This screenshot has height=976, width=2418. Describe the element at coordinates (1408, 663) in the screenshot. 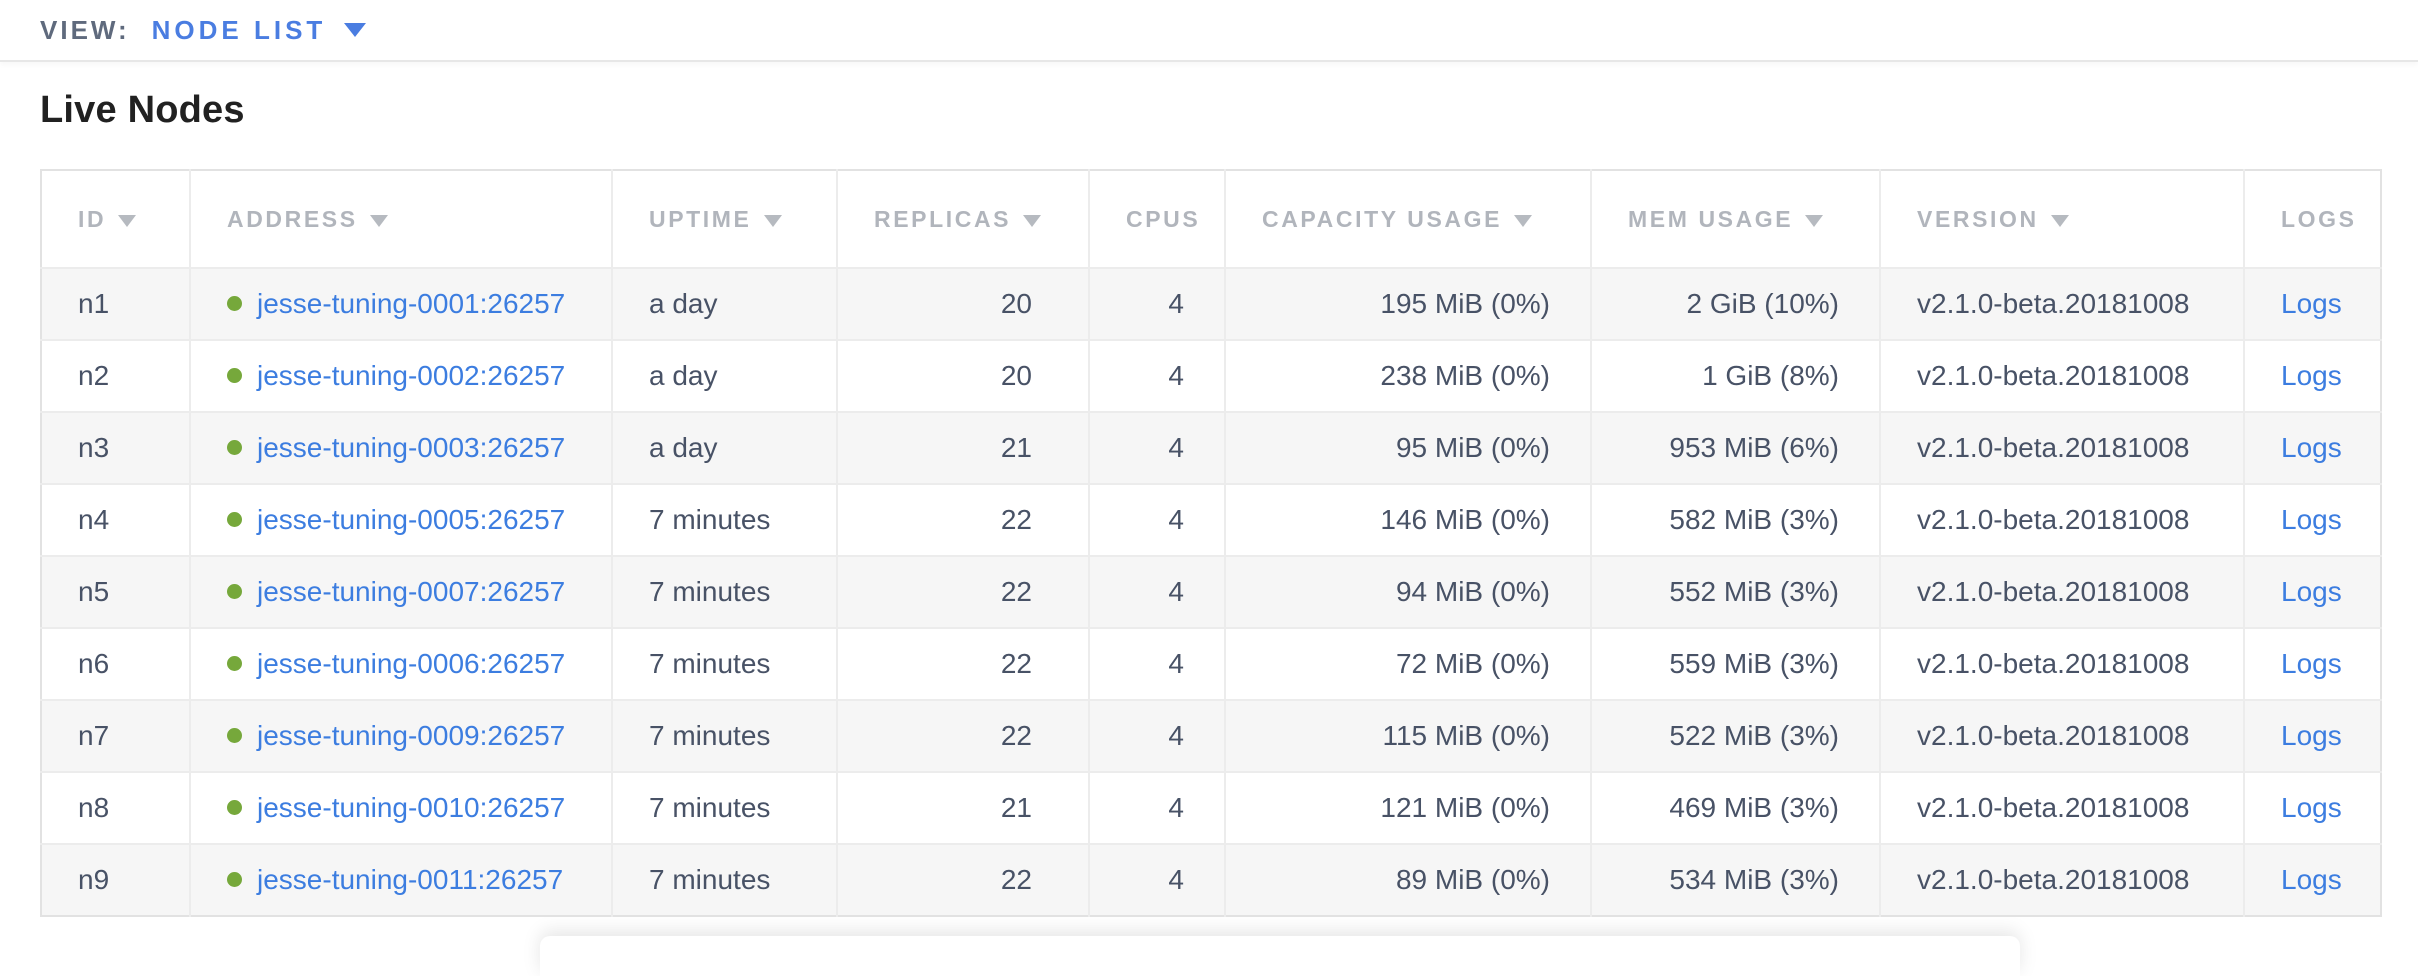

I see `cell-capacity: 72 MiB (0%)` at that location.